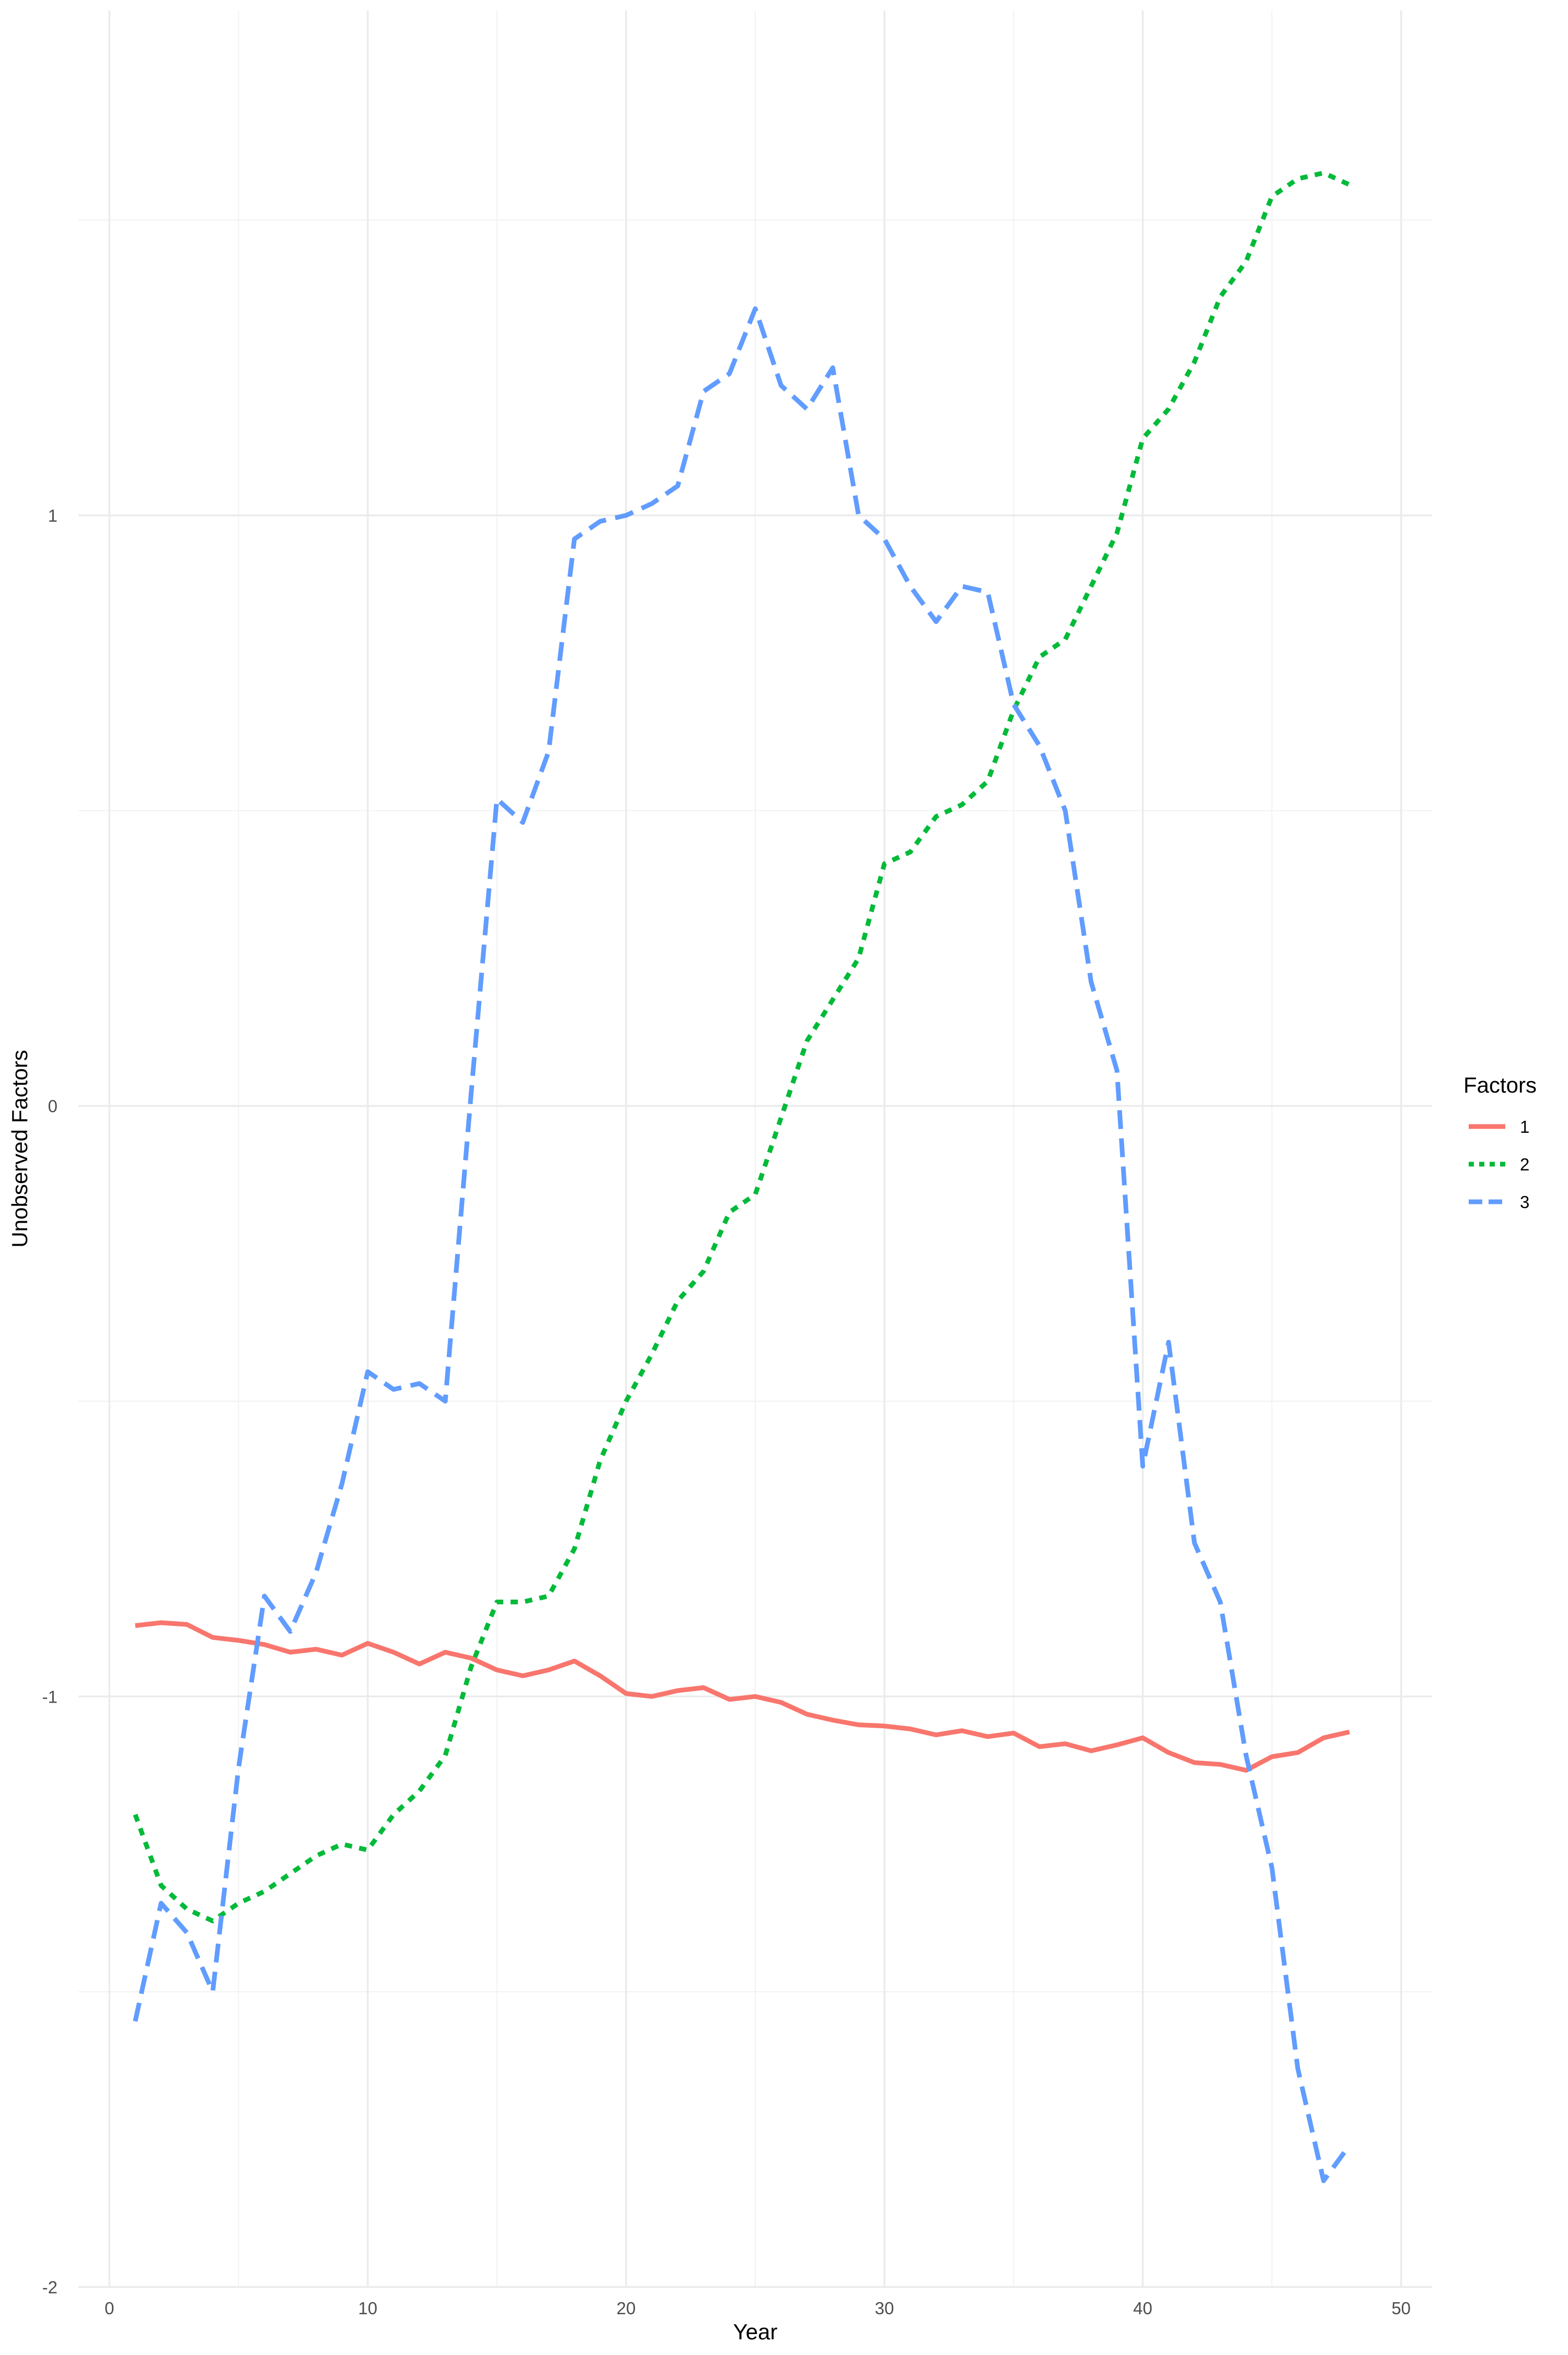  Describe the element at coordinates (1524, 1202) in the screenshot. I see `legend-label-3: 3` at that location.